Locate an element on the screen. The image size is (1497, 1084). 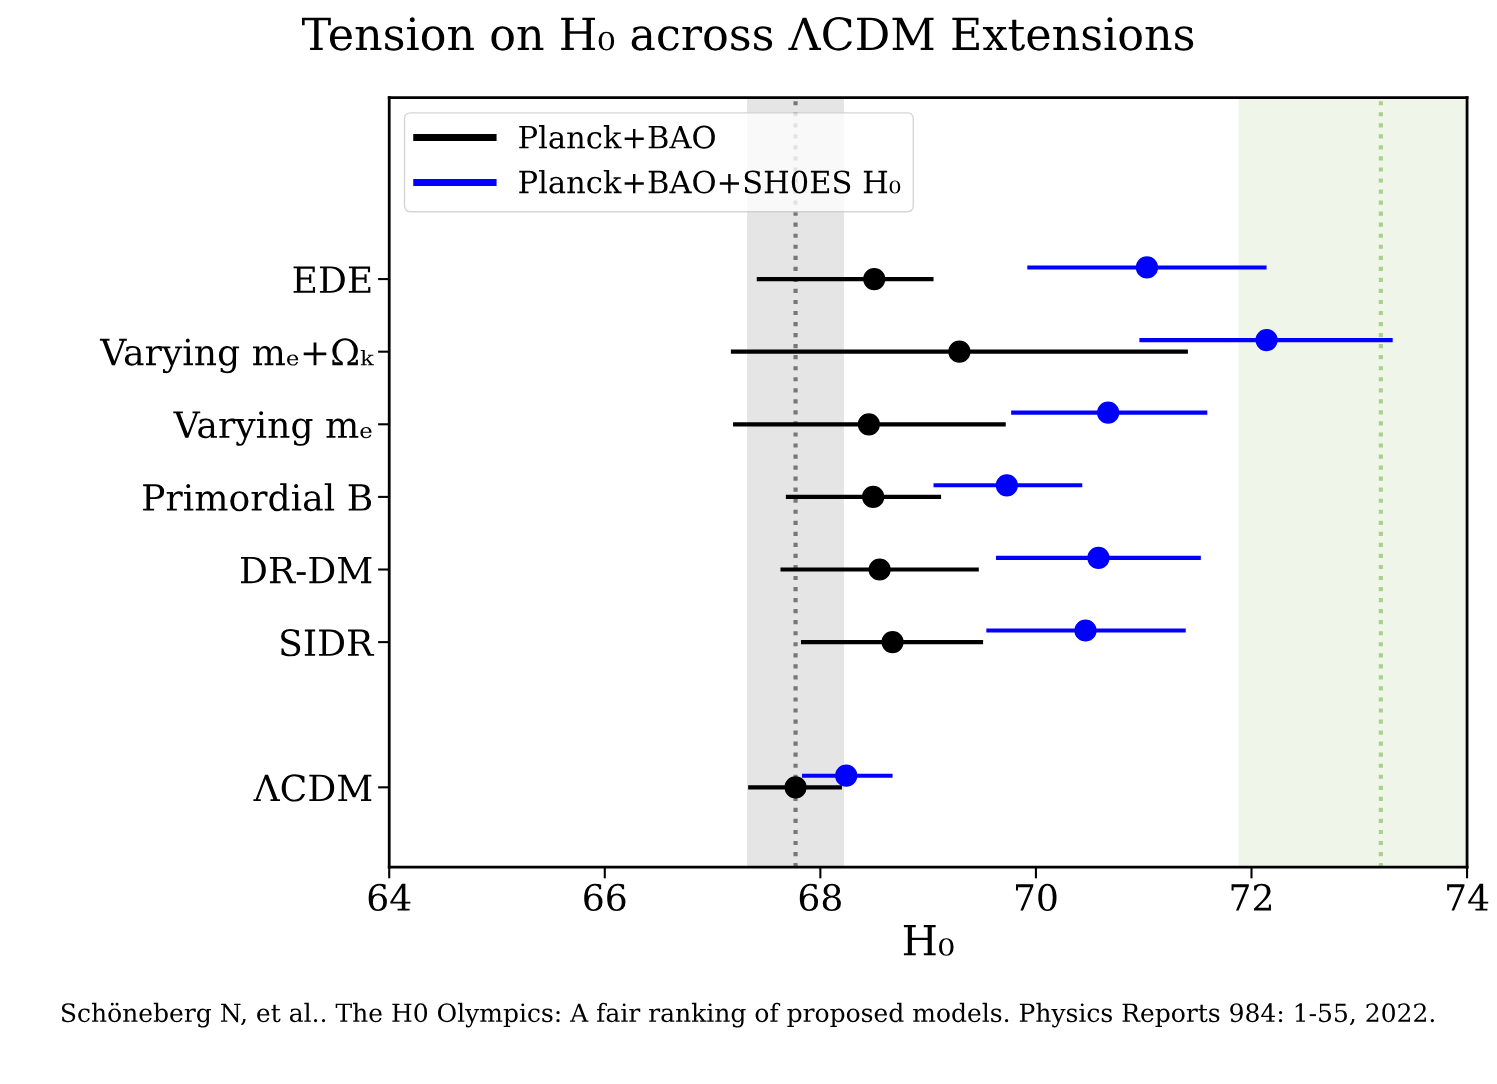
y-tick-label: DR-DM is located at coordinates (306, 570).